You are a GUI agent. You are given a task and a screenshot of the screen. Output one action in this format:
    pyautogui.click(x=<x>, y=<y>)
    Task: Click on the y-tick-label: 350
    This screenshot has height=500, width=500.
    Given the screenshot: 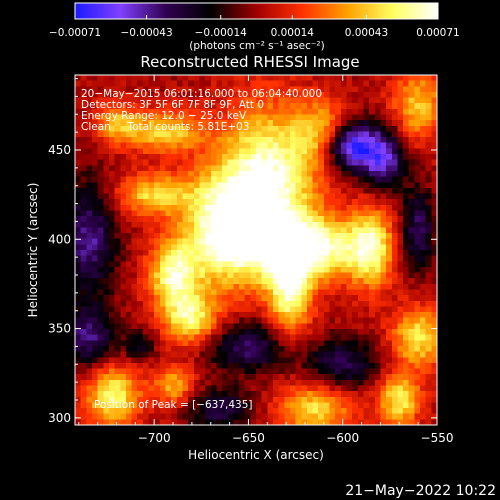 What is the action you would take?
    pyautogui.click(x=59, y=329)
    